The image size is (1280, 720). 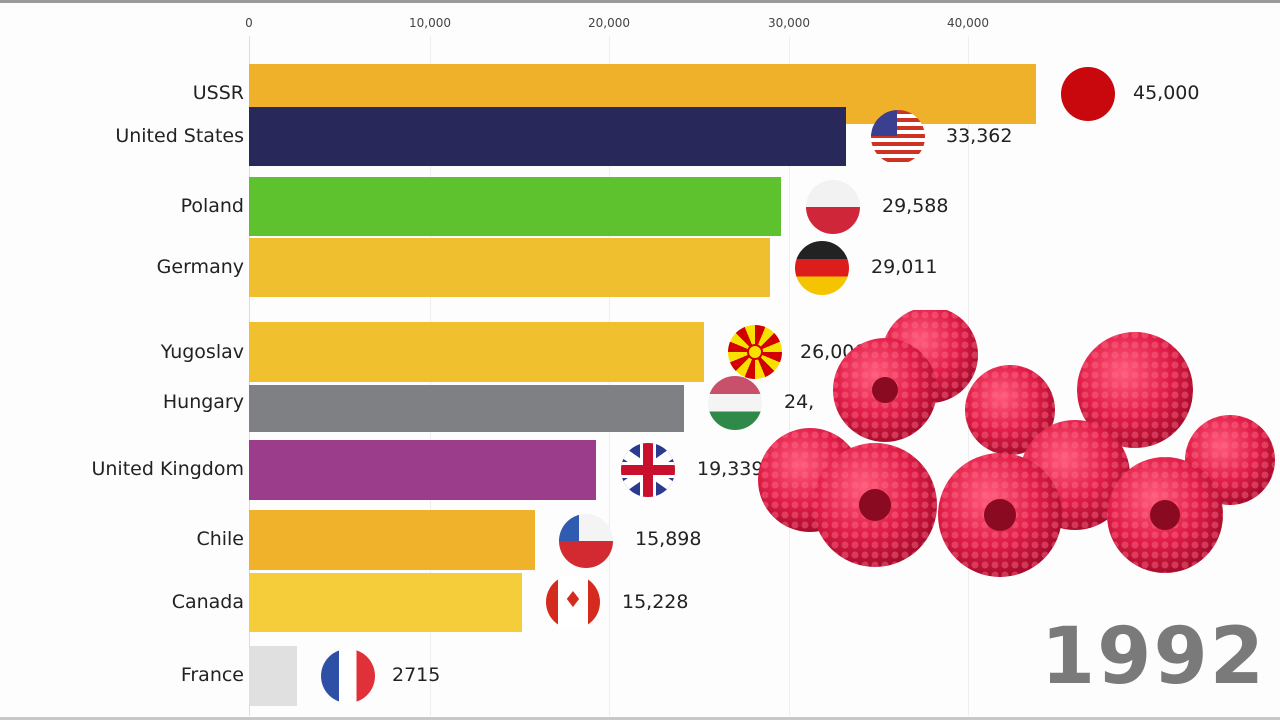 What do you see at coordinates (609, 23) in the screenshot?
I see `x-tick-20000: 20,000` at bounding box center [609, 23].